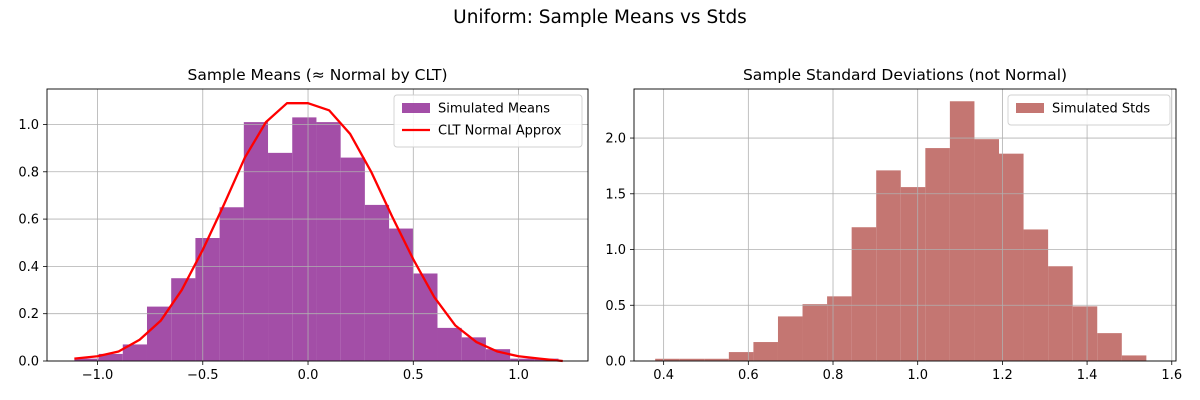 This screenshot has height=400, width=1200. What do you see at coordinates (615, 306) in the screenshot?
I see `y-tick-label: 0.5` at bounding box center [615, 306].